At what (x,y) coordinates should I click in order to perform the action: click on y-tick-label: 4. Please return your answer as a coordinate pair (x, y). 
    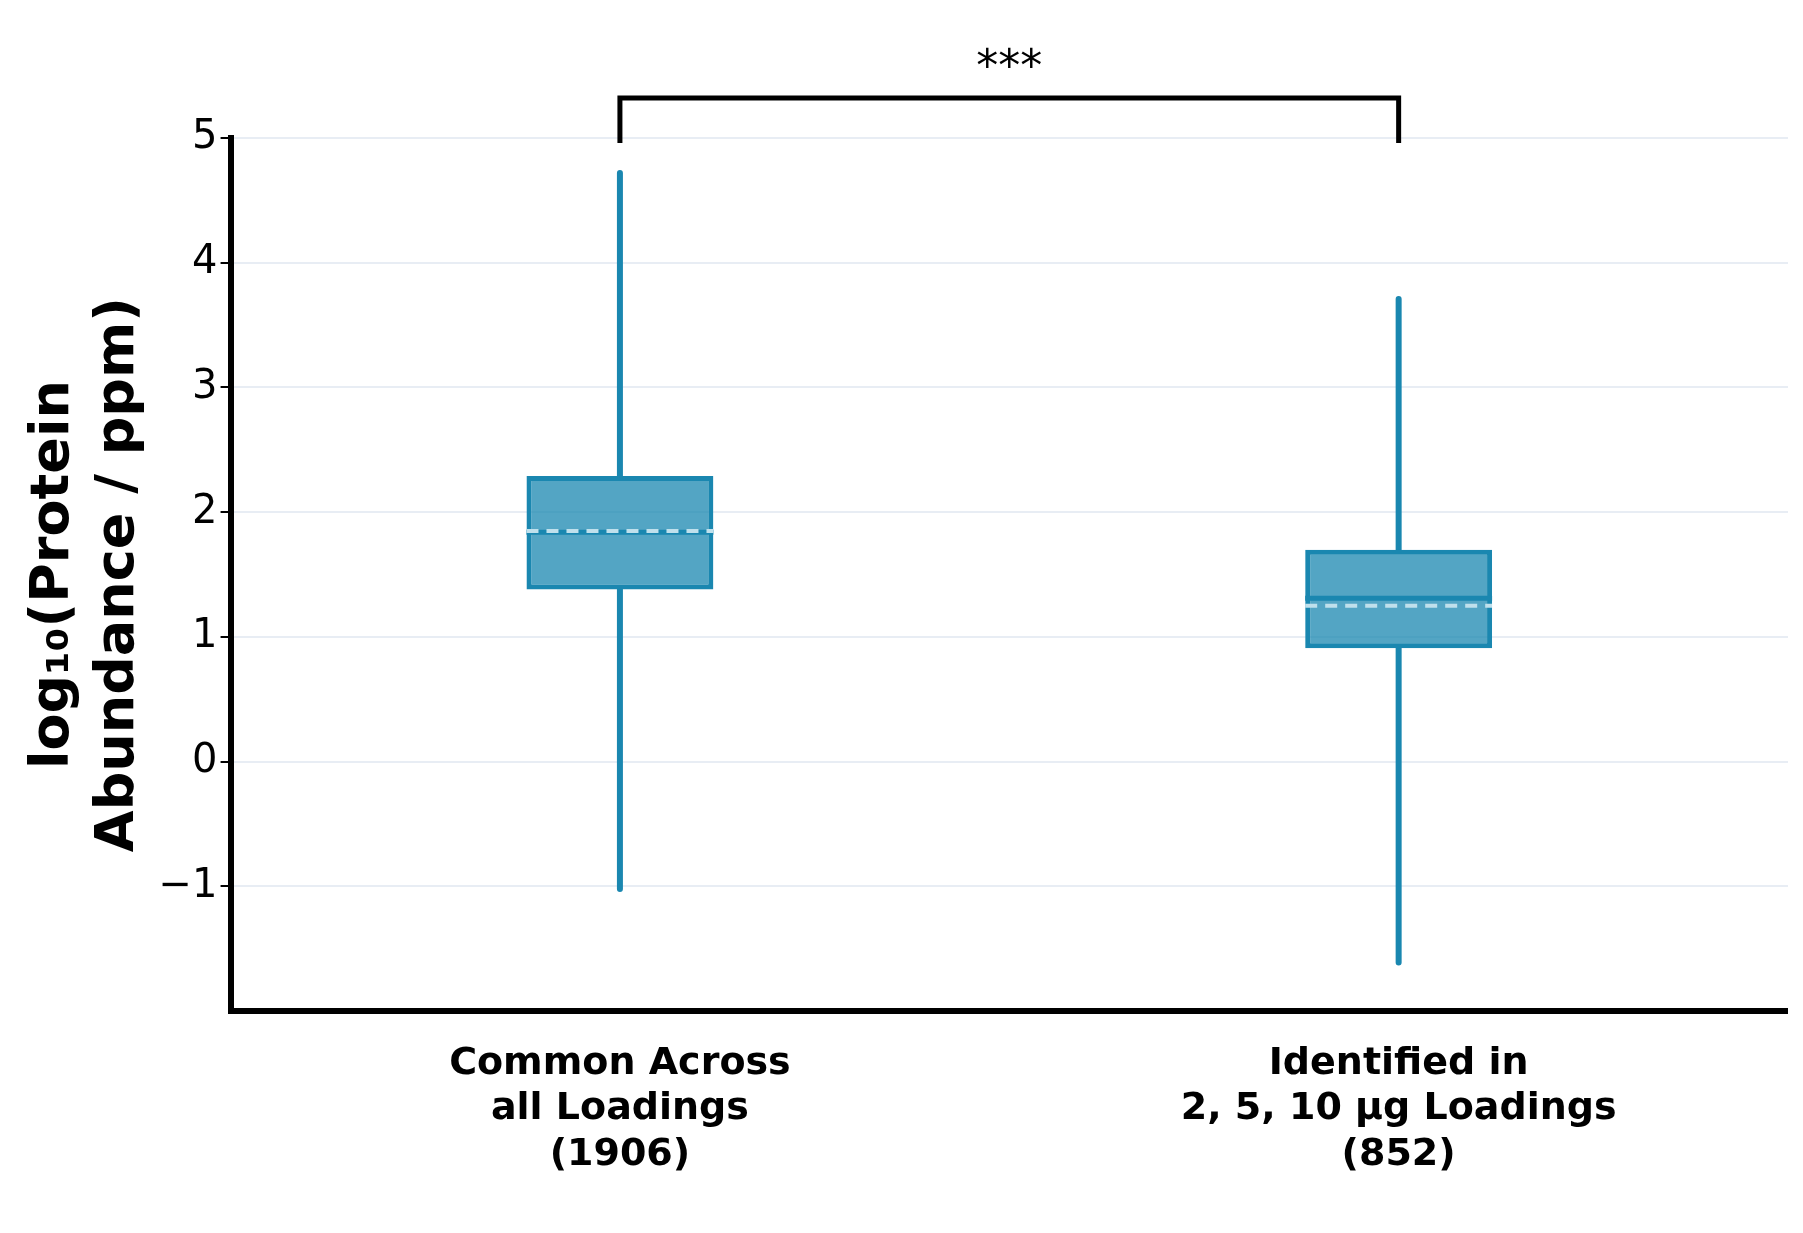
    Looking at the image, I should click on (205, 259).